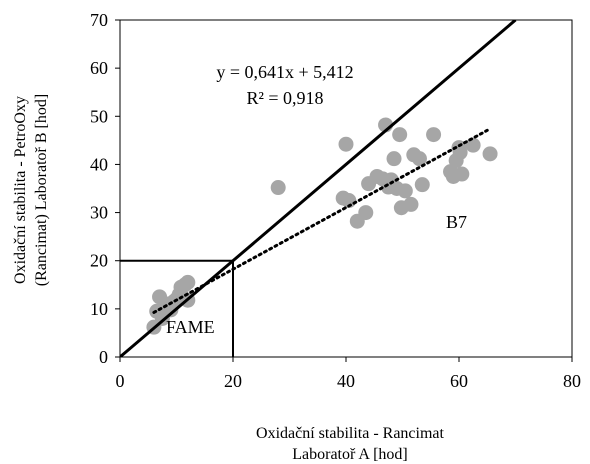 The width and height of the screenshot is (590, 464). I want to click on y-axis-ticks: 0 10 20 30 40 50 60 70, so click(105, 188).